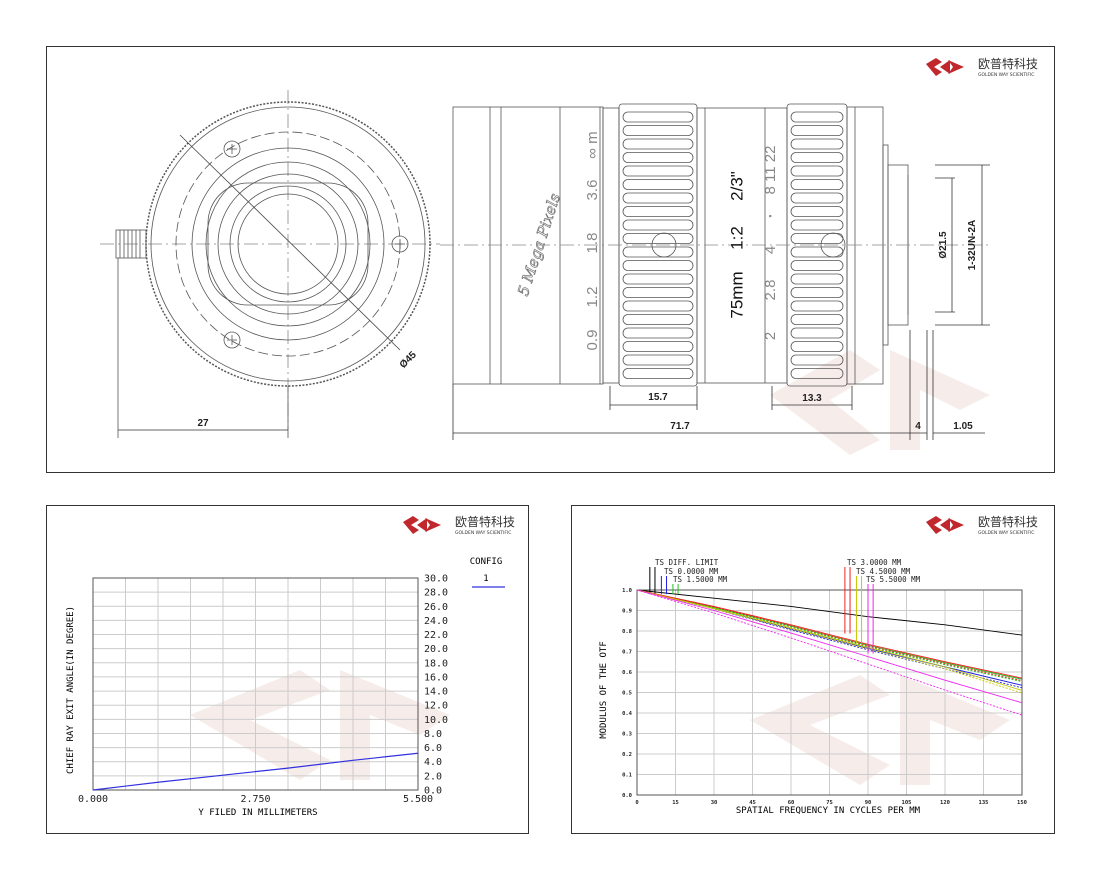 Image resolution: width=1100 pixels, height=880 pixels. Describe the element at coordinates (627, 735) in the screenshot. I see `y-tick-label: 0.3` at that location.